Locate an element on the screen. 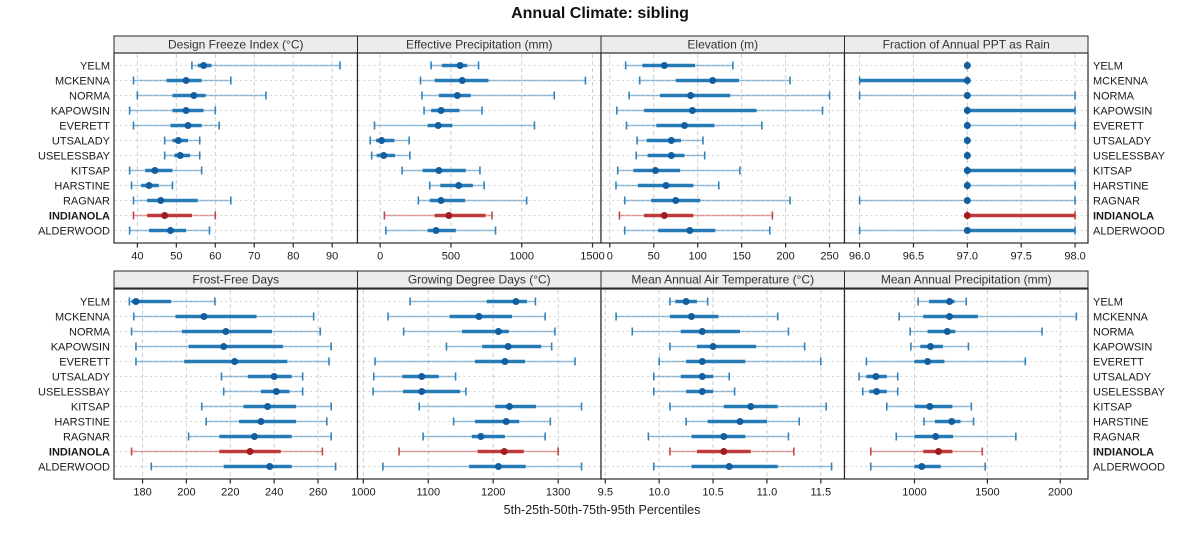 This screenshot has width=1200, height=550. panel-title: Elevation (m) is located at coordinates (722, 45).